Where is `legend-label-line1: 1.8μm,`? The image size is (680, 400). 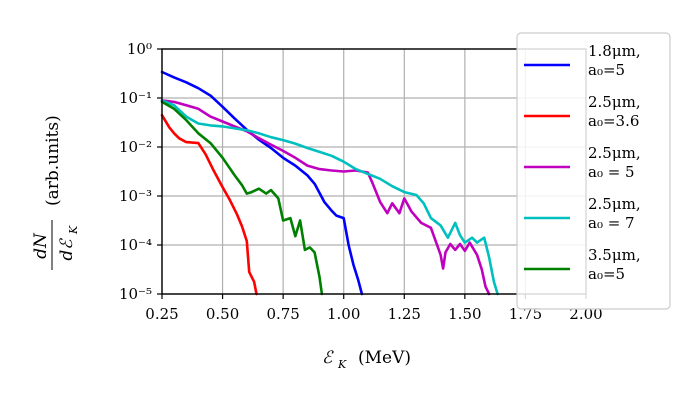
legend-label-line1: 1.8μm, is located at coordinates (614, 51).